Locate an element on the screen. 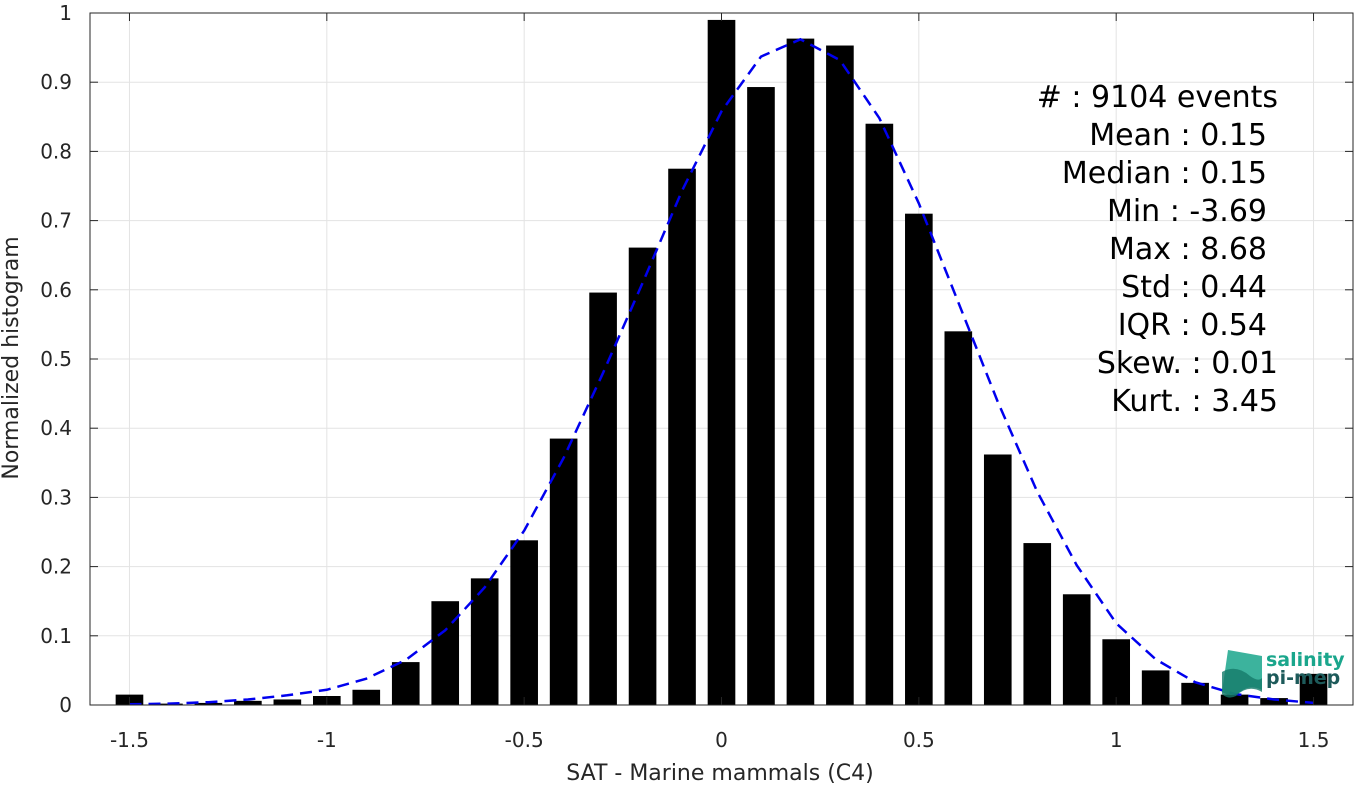  x-tick-label: -1.5 is located at coordinates (129, 740).